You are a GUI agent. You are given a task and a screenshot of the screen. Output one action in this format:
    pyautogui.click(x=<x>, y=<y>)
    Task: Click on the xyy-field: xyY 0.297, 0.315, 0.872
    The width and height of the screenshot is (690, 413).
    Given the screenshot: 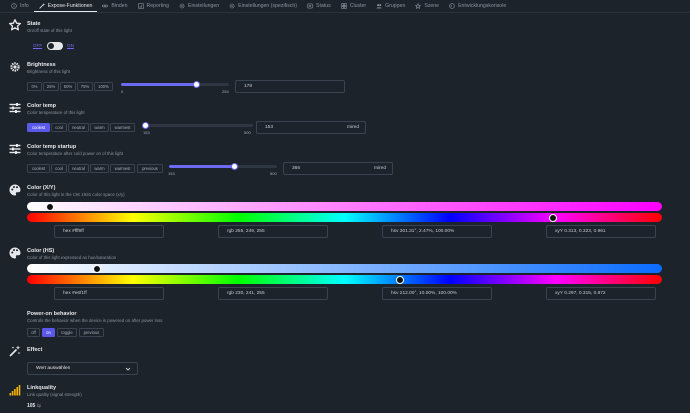 What is the action you would take?
    pyautogui.click(x=601, y=293)
    